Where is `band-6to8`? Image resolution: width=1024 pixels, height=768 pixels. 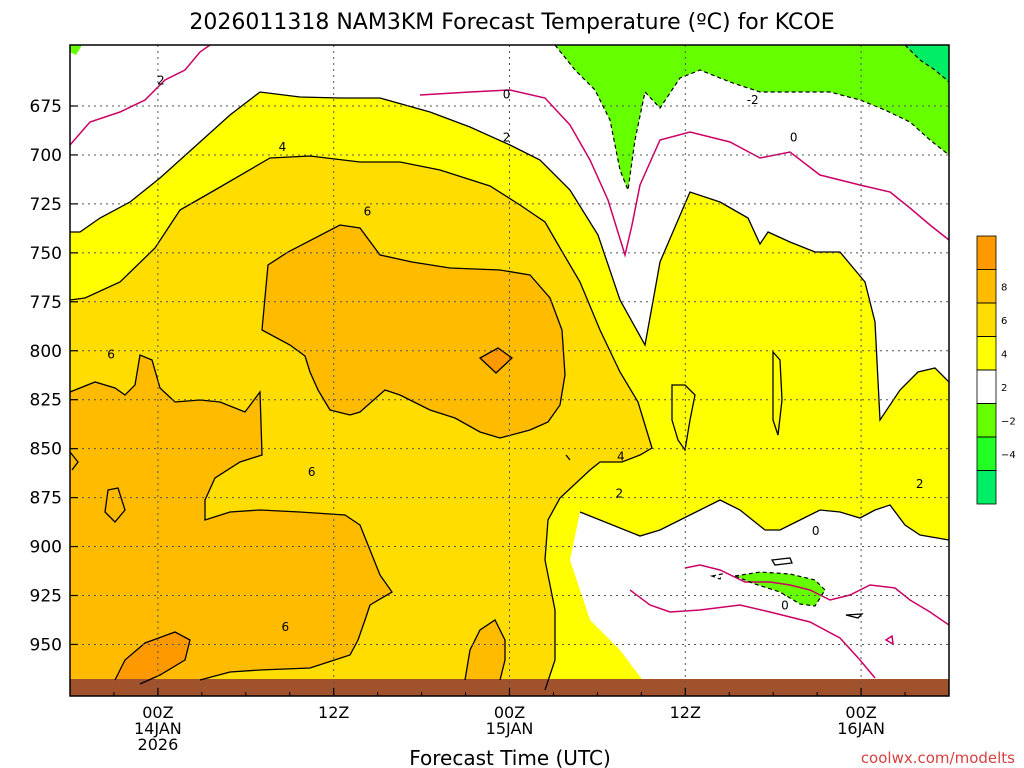
band-6to8 is located at coordinates (231, 522).